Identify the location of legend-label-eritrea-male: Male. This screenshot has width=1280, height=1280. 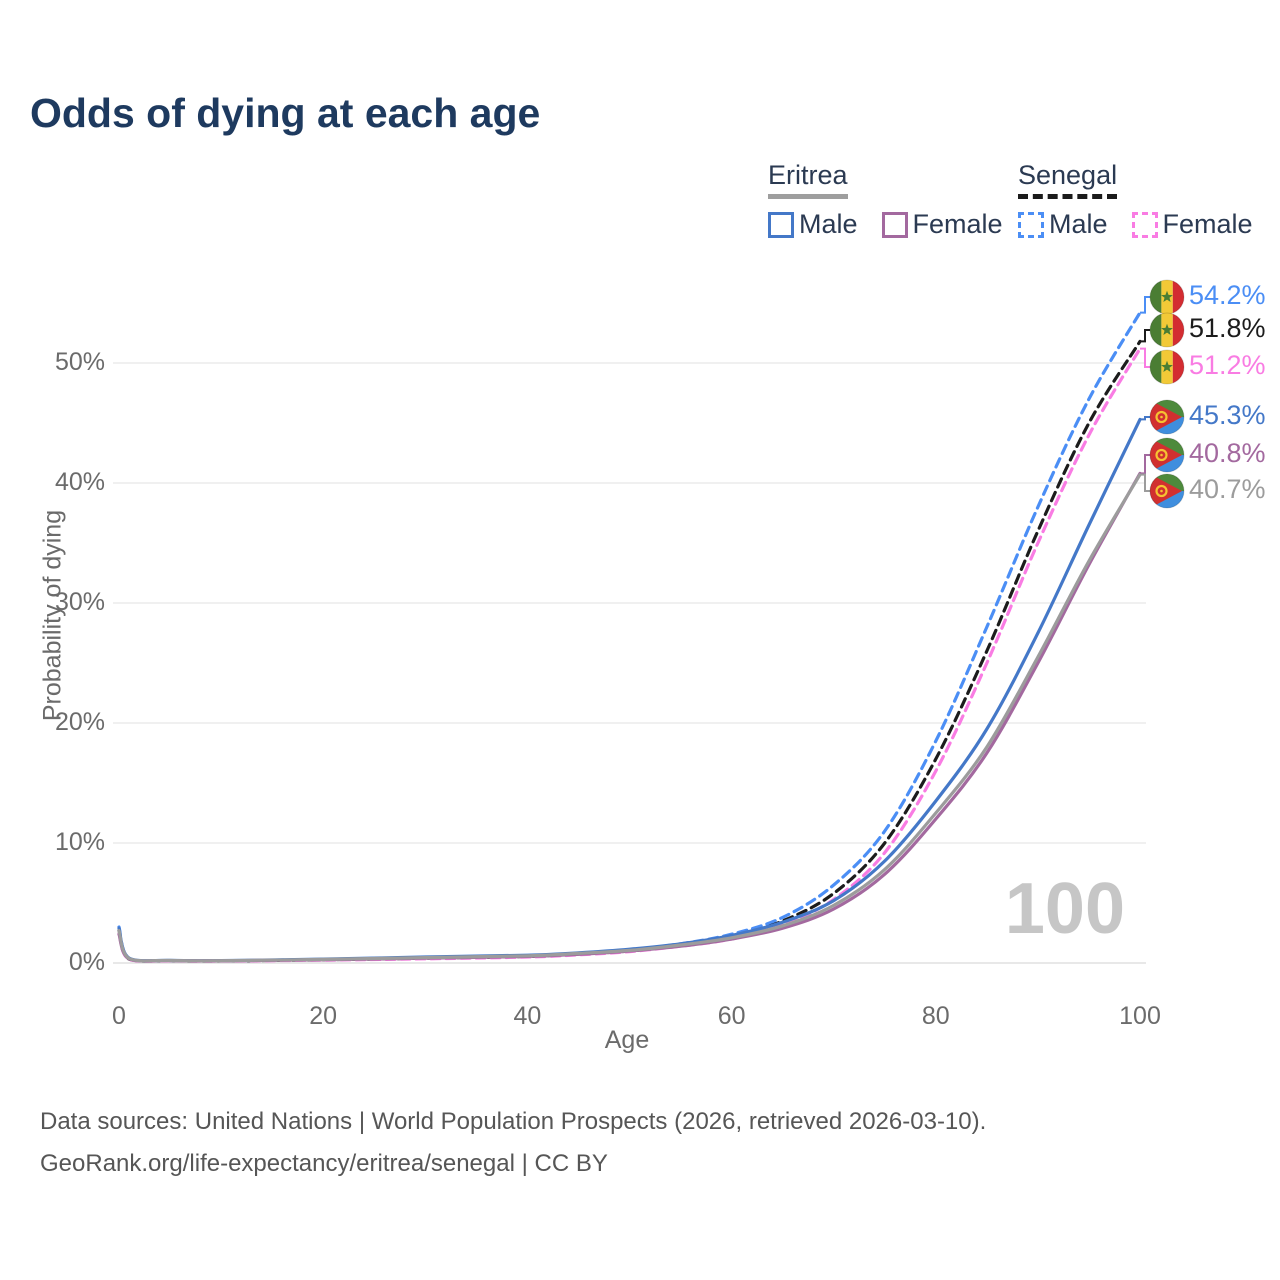
(828, 224).